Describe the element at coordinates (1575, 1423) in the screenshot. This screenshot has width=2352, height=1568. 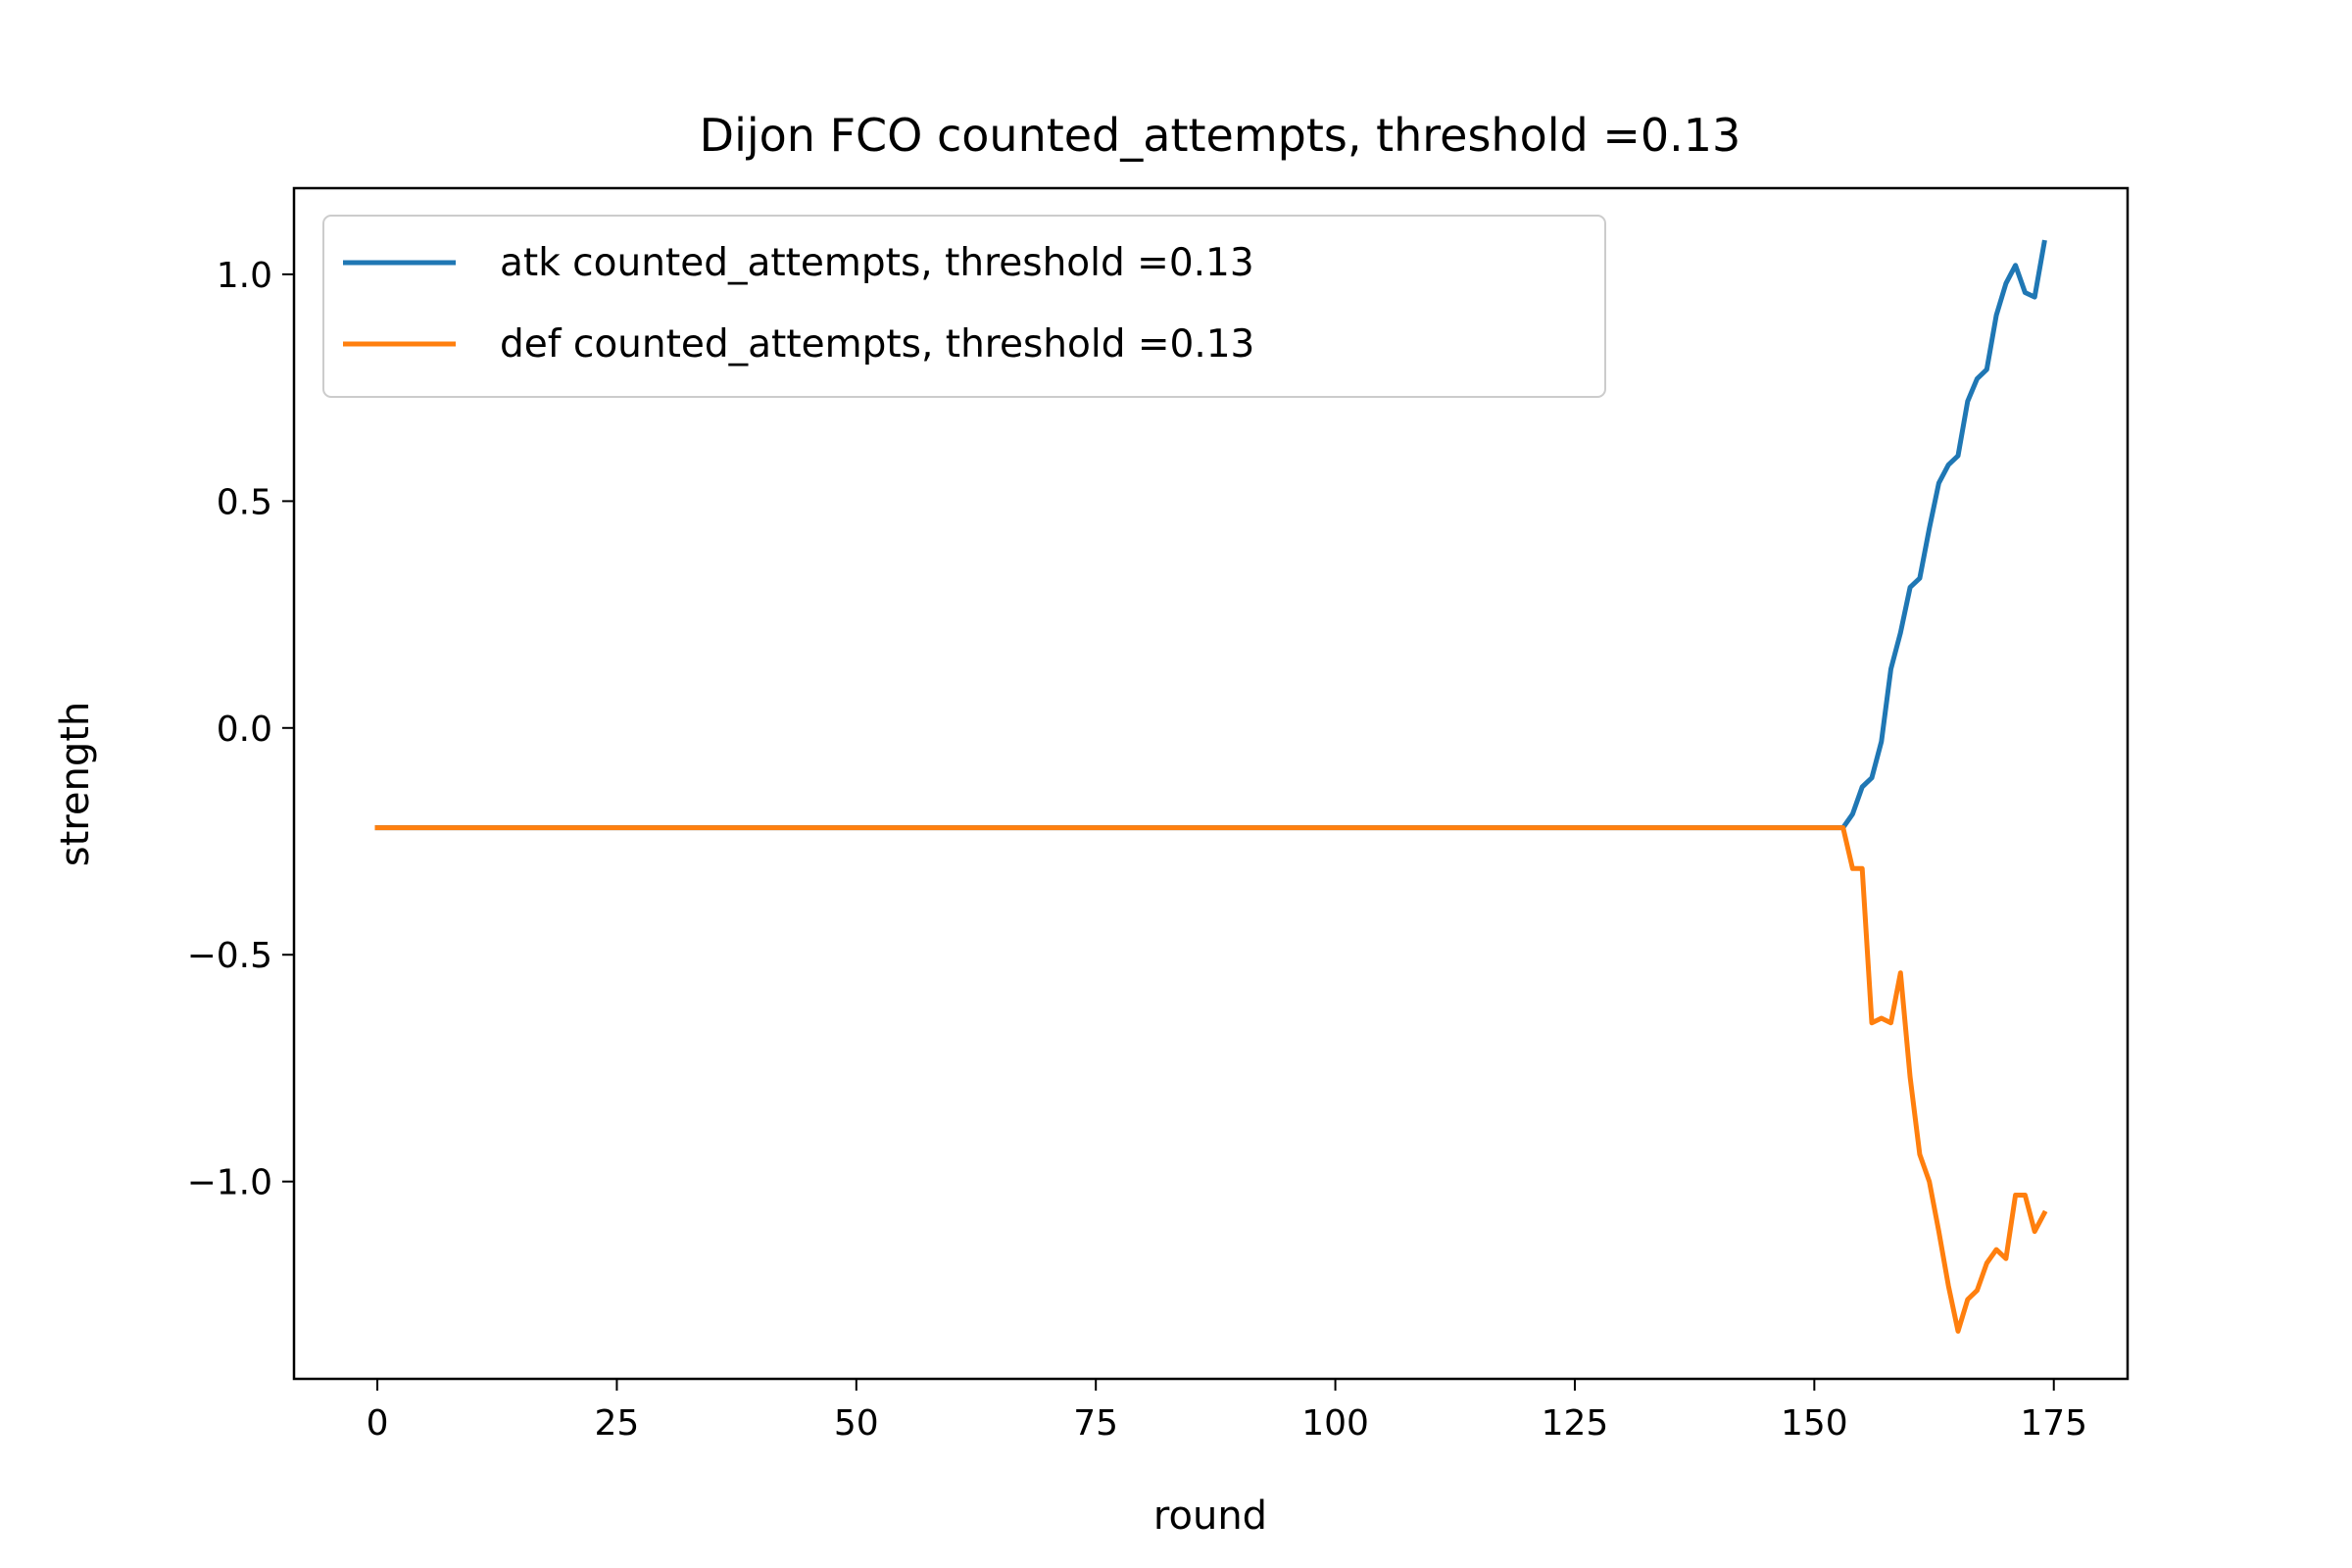
I see `x-tick-label: 125` at that location.